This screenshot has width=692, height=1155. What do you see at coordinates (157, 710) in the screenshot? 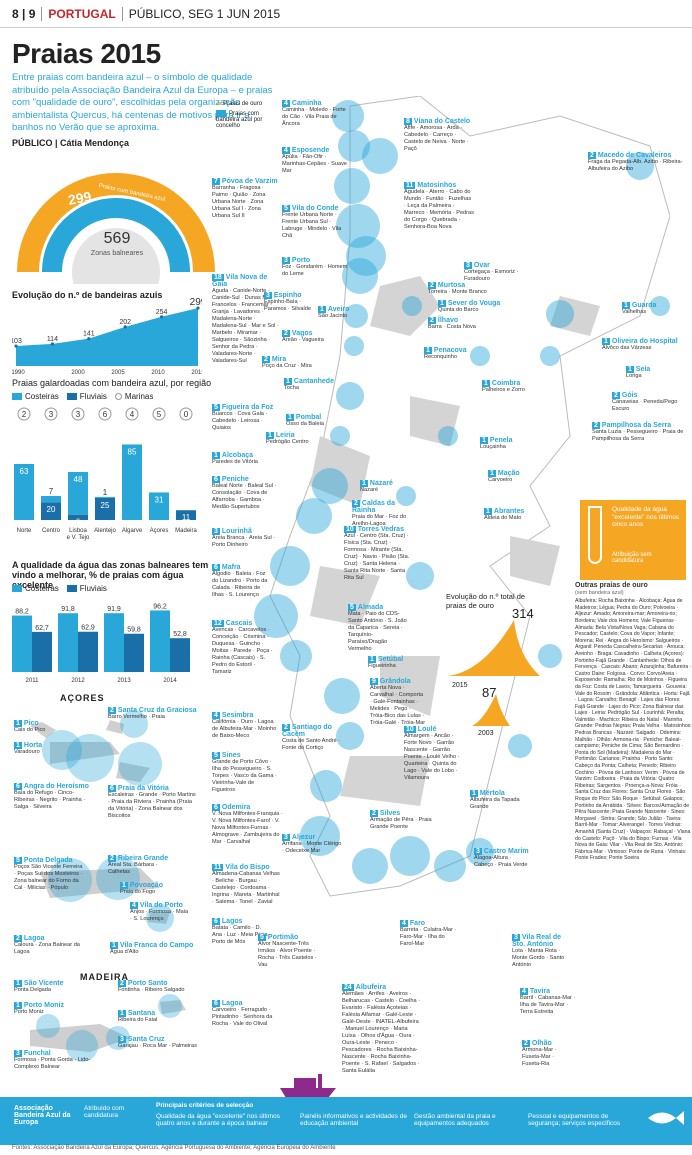
I see `municipality-name: Santa Cruz da Graciosa` at bounding box center [157, 710].